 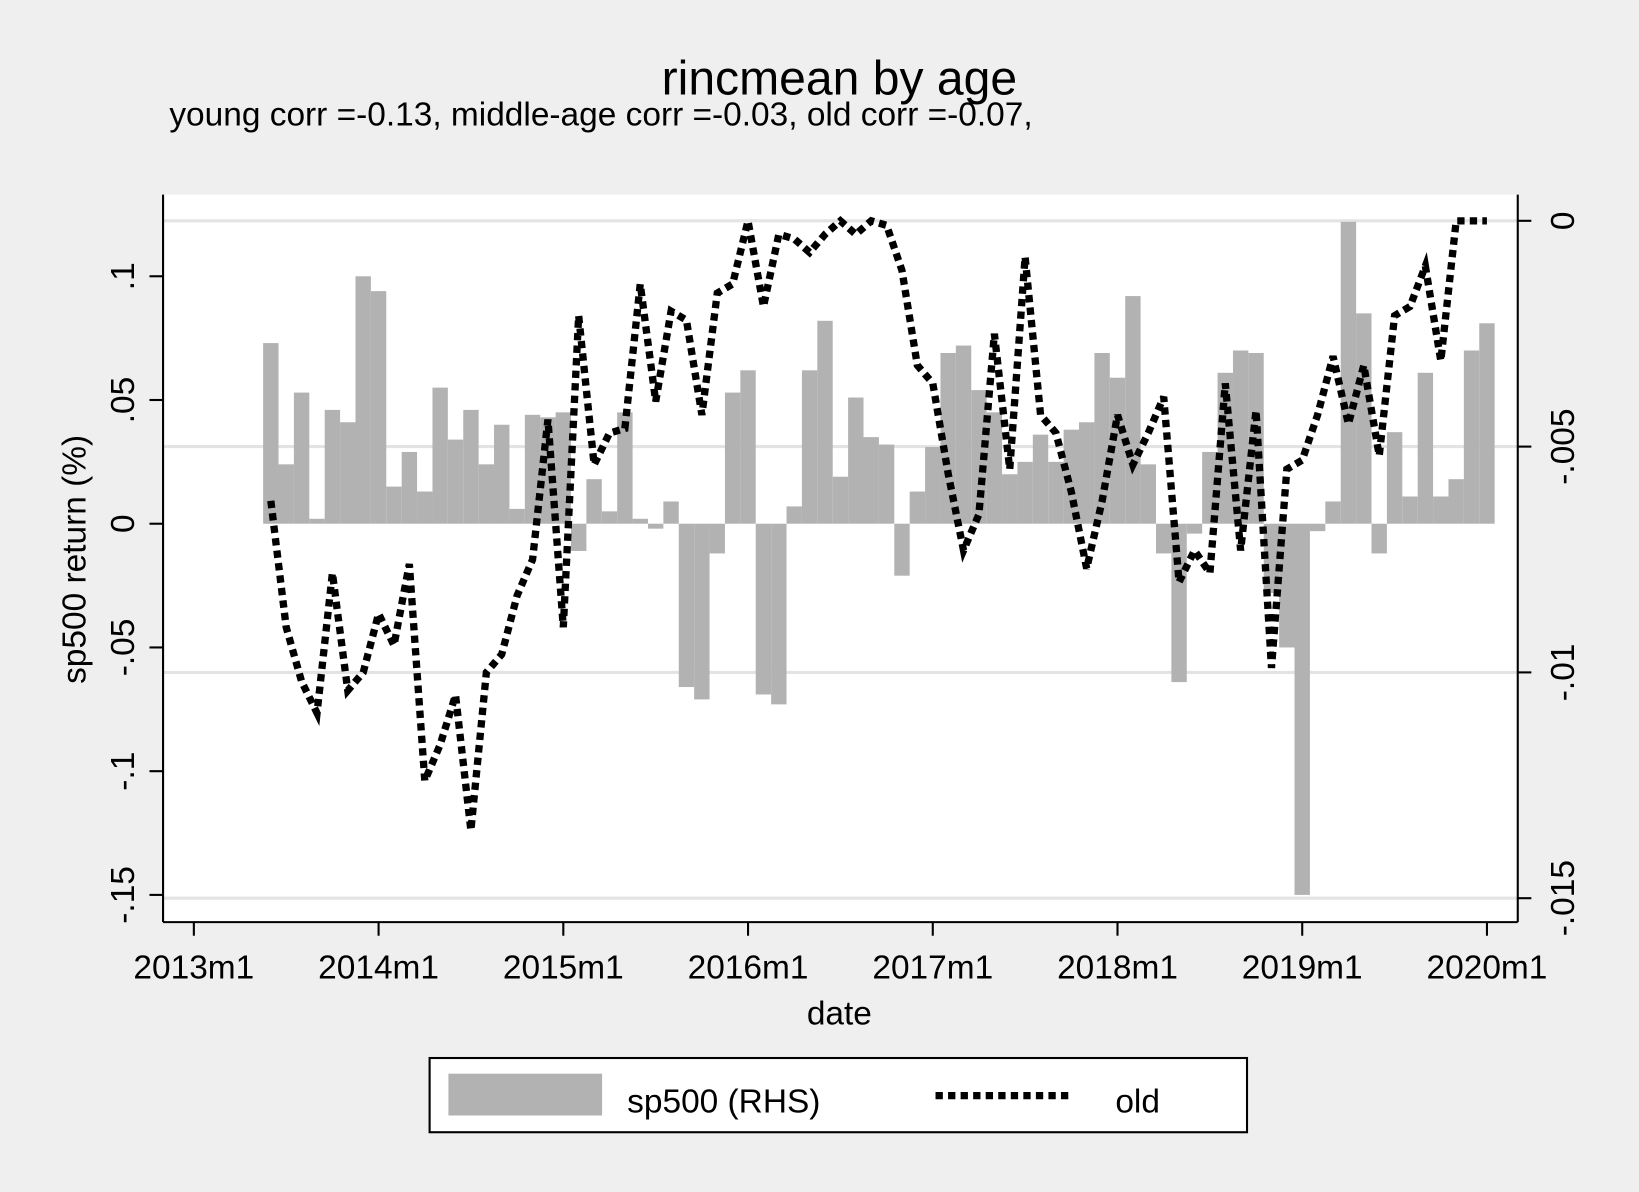 I want to click on x-tick-label: 2017m1, so click(x=932, y=968).